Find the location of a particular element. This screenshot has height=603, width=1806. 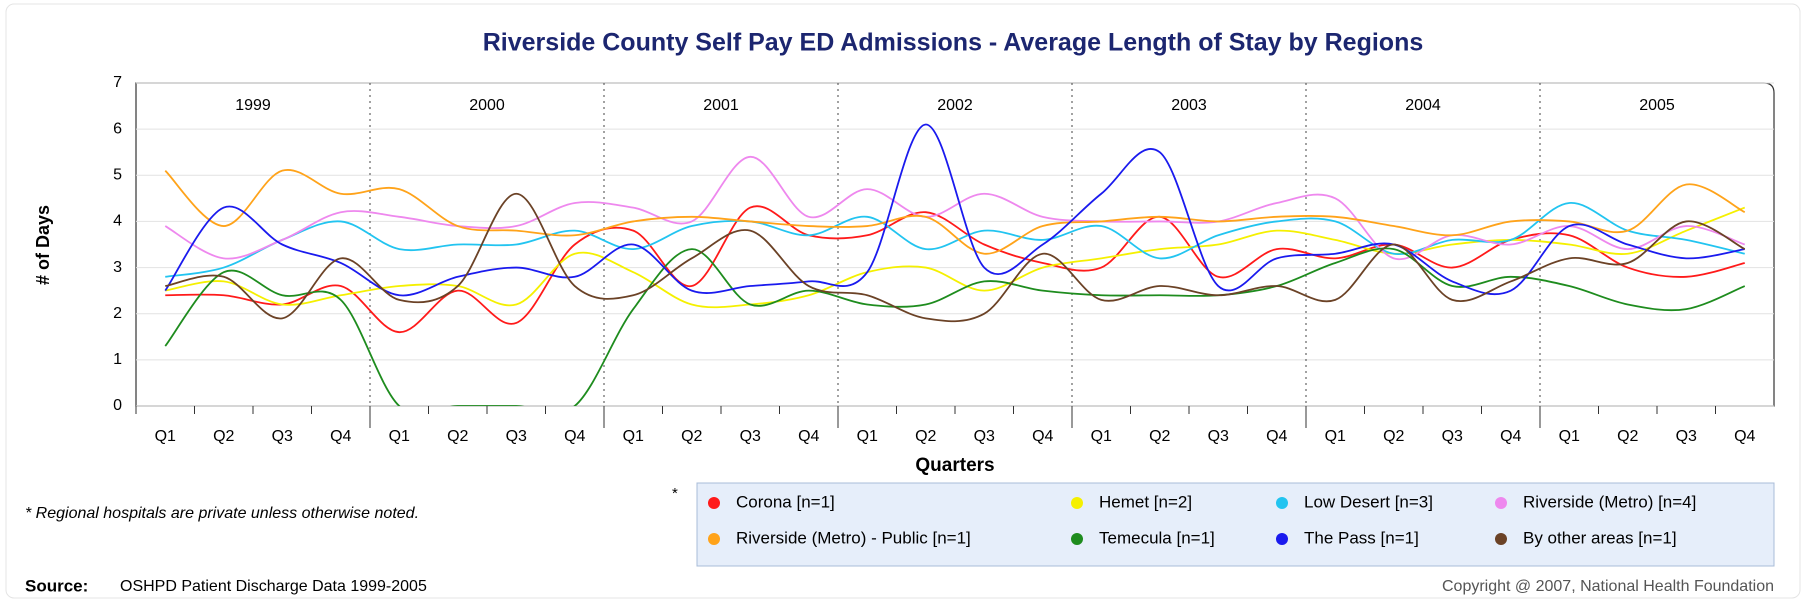

year-label: 2001 is located at coordinates (721, 105).